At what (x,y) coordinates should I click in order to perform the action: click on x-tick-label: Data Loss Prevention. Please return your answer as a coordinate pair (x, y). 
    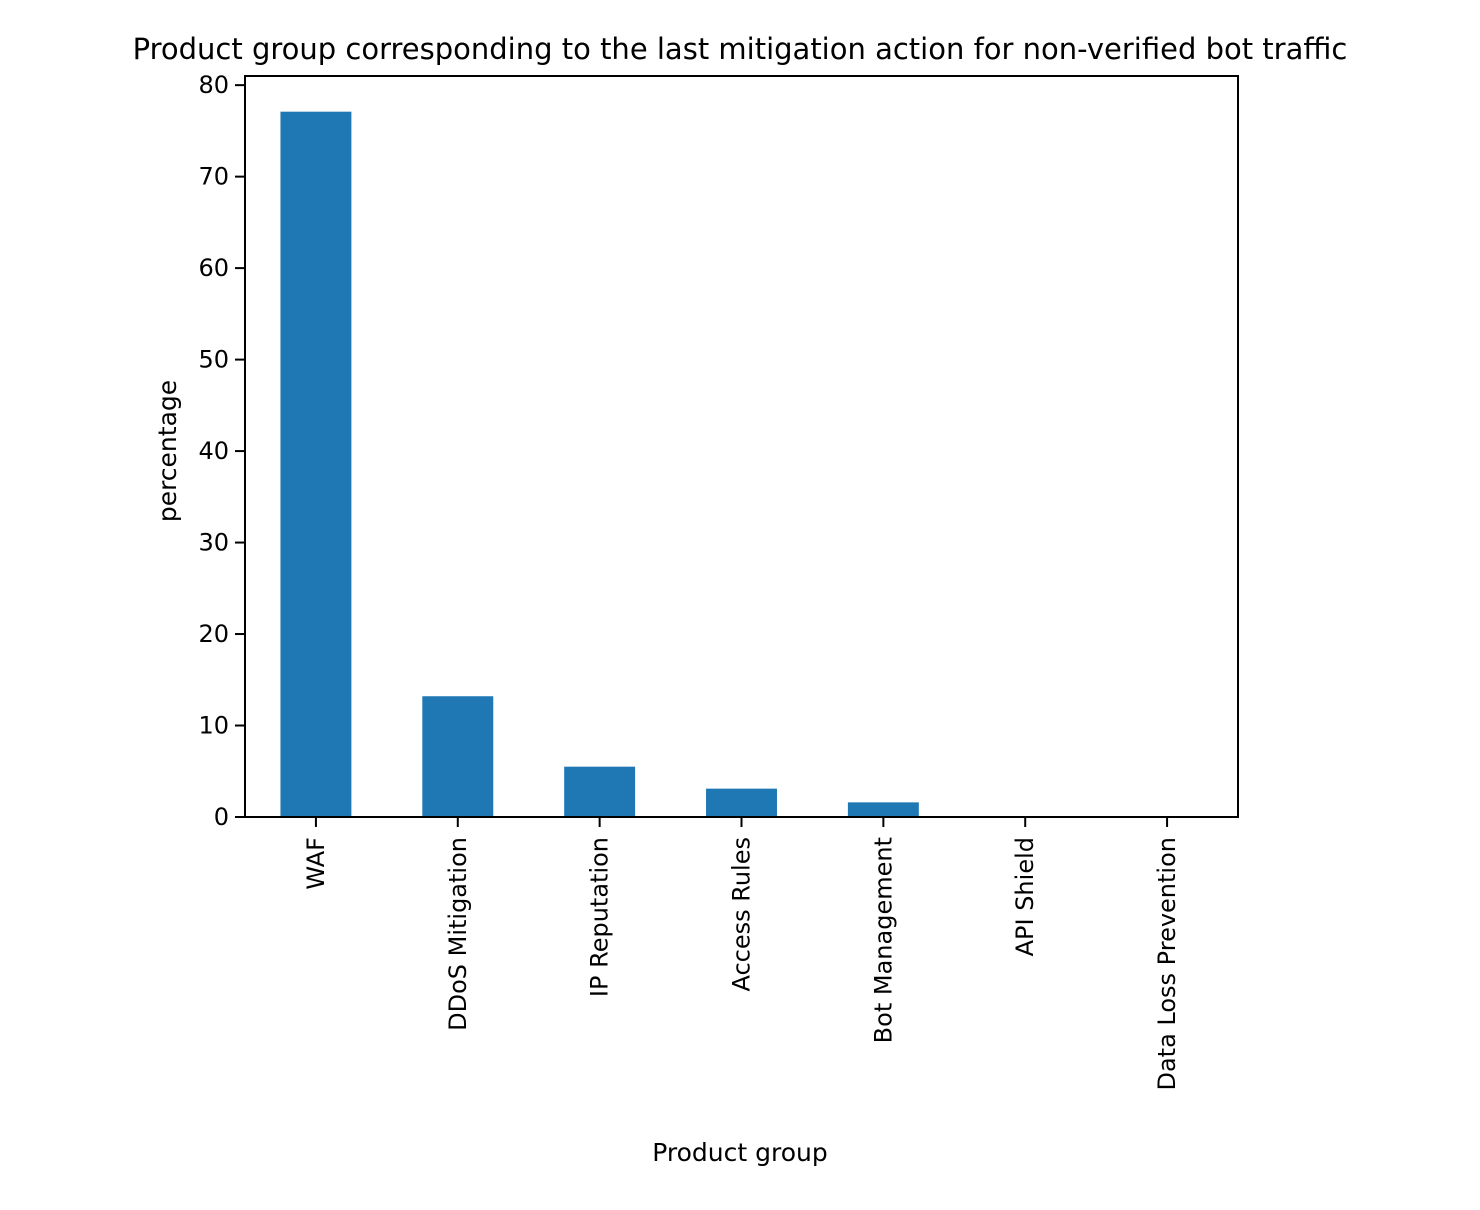
    Looking at the image, I should click on (1167, 964).